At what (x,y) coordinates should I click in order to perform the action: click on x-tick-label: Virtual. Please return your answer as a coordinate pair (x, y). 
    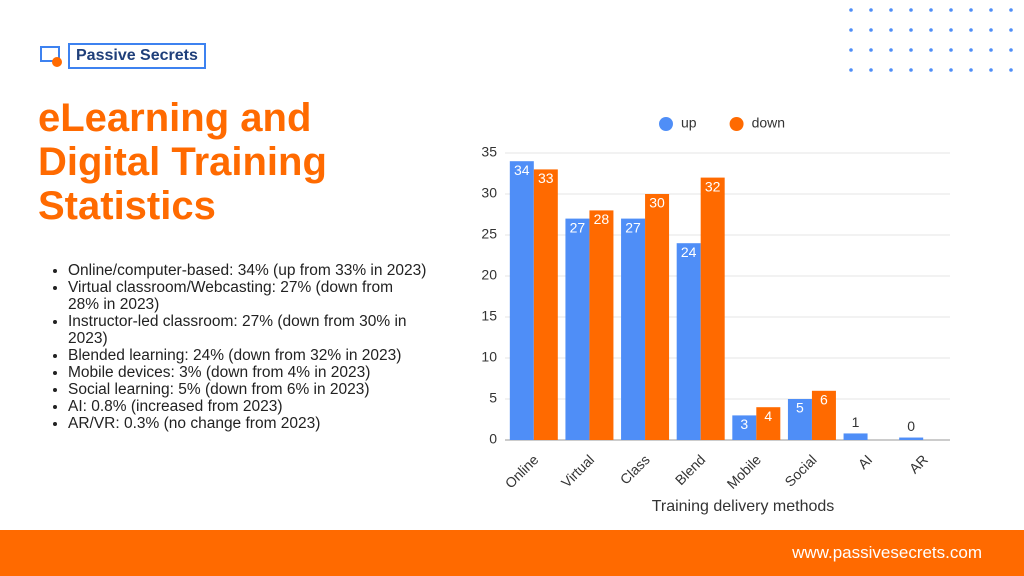
    Looking at the image, I should click on (577, 470).